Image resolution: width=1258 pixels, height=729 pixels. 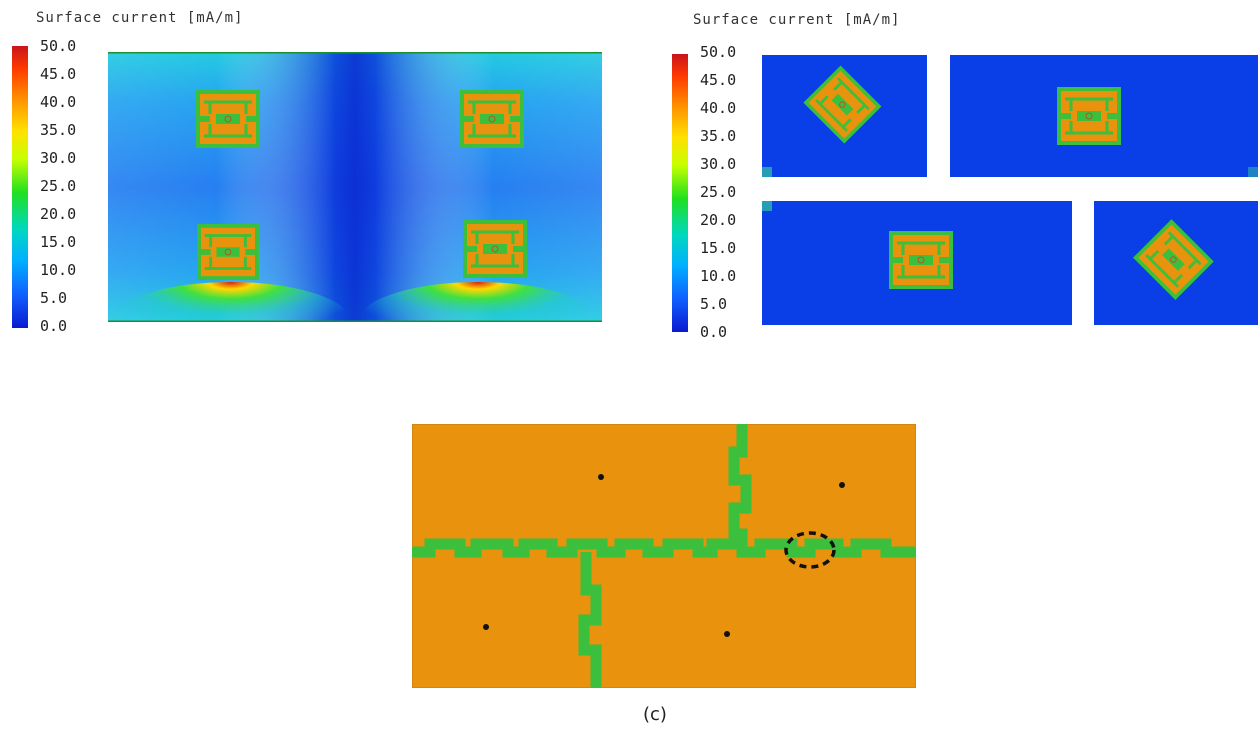 What do you see at coordinates (664, 548) in the screenshot?
I see `horizontal-meander-slot` at bounding box center [664, 548].